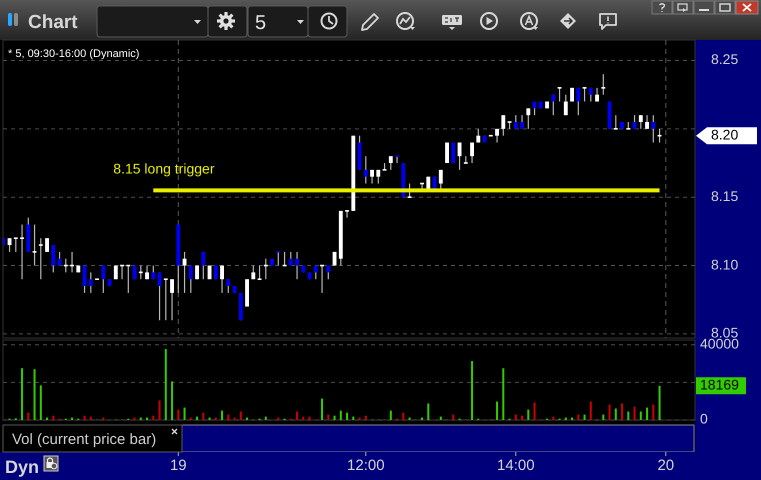 This screenshot has height=480, width=761. I want to click on text: 8.20, so click(724, 134).